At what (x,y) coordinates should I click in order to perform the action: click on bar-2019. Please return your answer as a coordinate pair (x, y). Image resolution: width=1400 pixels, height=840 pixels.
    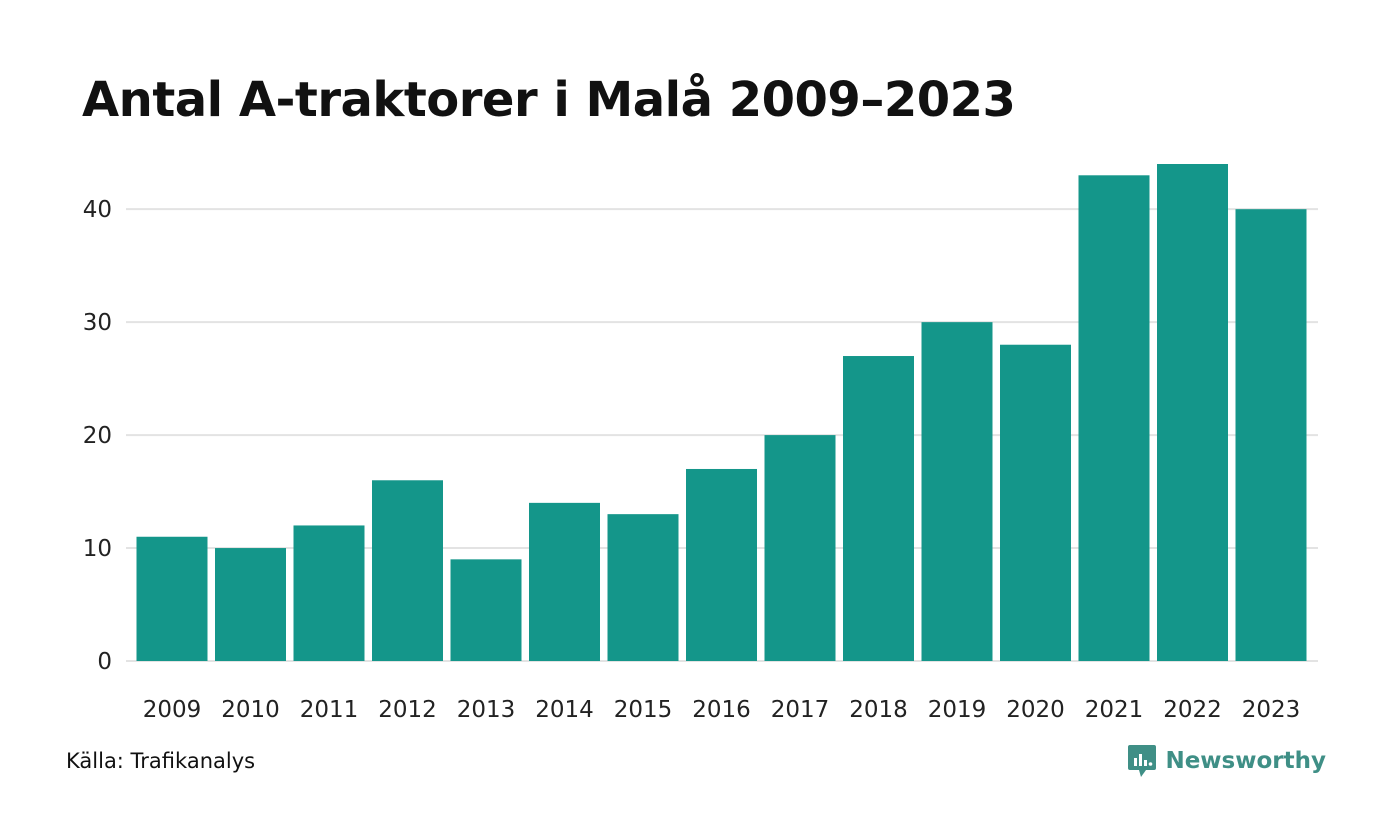
    Looking at the image, I should click on (957, 491).